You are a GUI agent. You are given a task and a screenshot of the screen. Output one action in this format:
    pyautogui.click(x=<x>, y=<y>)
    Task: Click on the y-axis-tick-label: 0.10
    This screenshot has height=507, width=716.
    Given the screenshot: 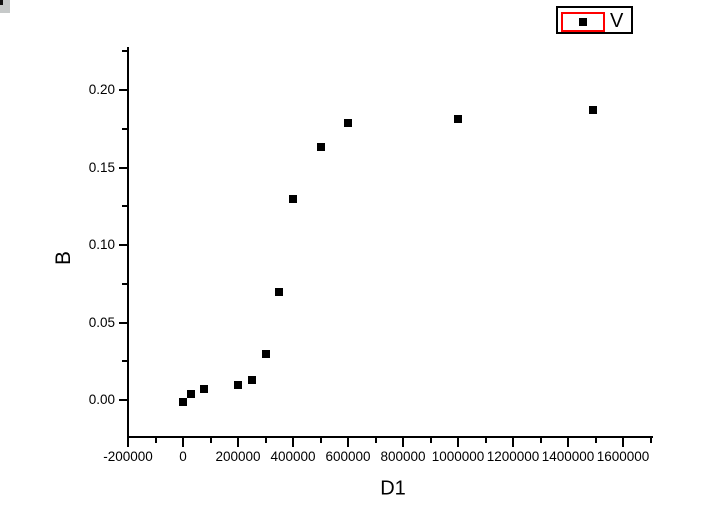 What is the action you would take?
    pyautogui.click(x=101, y=244)
    